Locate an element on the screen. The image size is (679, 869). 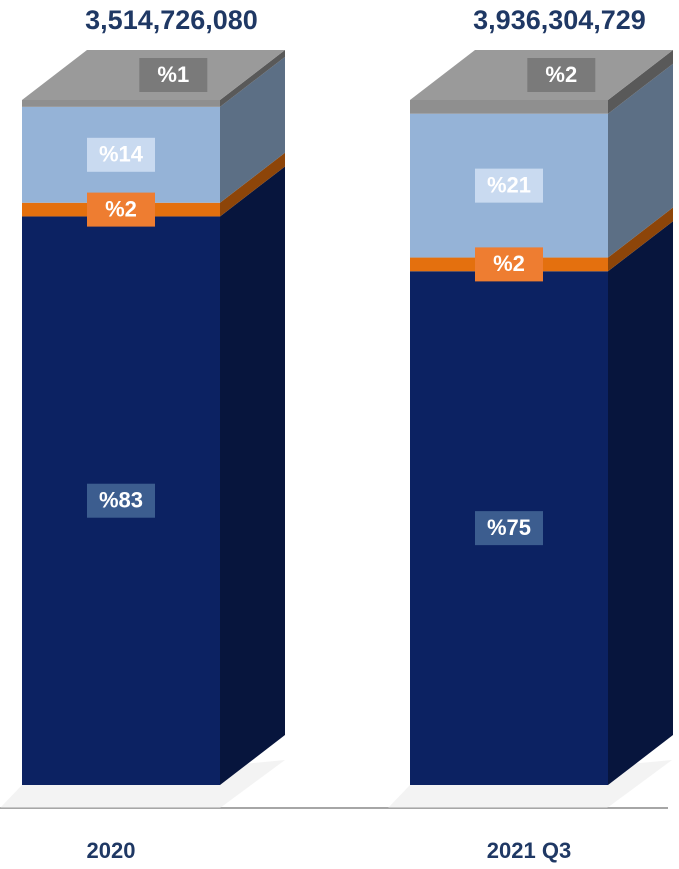
data-label: %21 is located at coordinates (509, 184).